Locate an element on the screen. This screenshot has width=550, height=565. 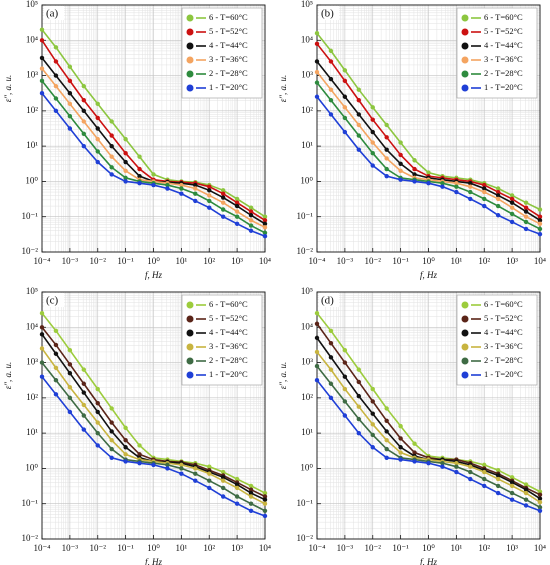
y-axis-label: ε″, a. u. is located at coordinates (8, 376).